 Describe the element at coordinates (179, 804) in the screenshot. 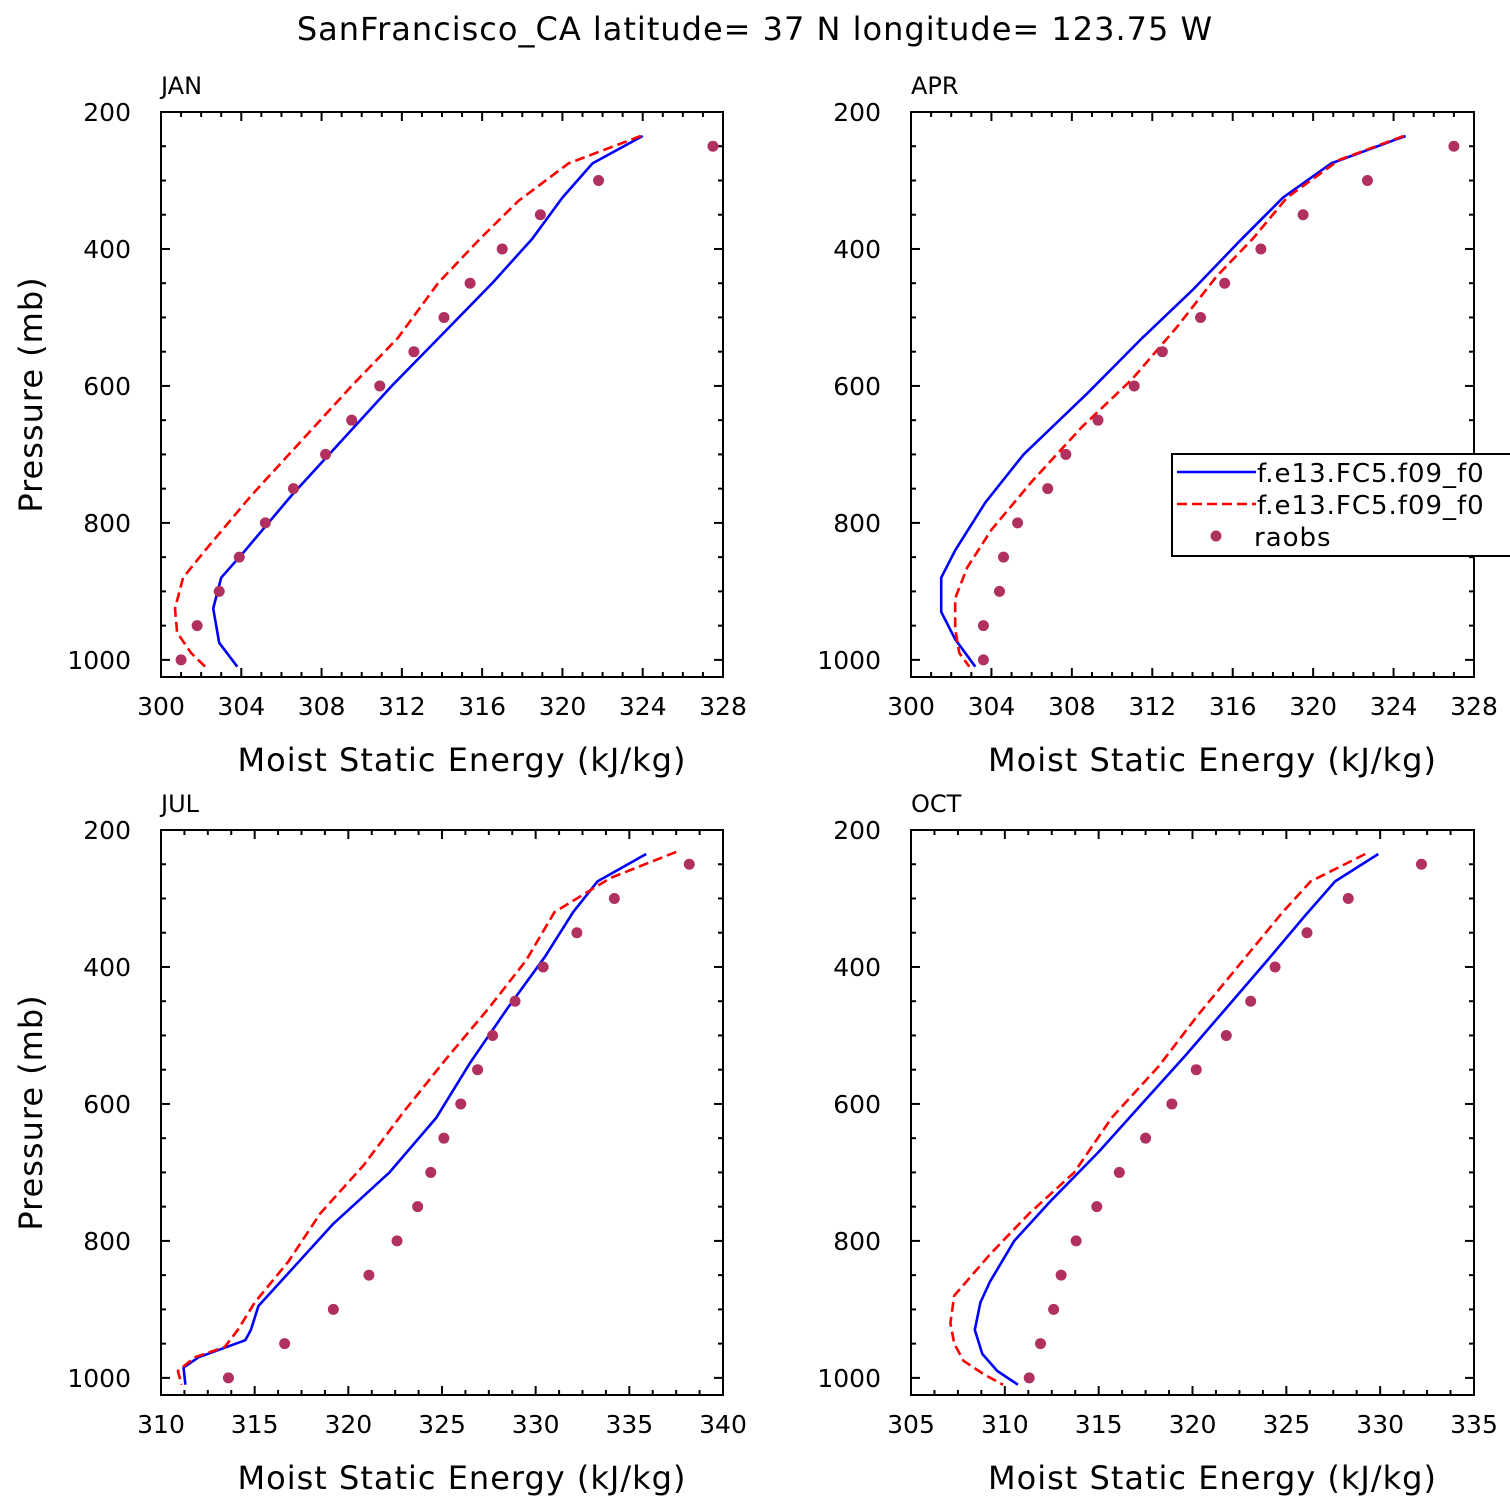

I see `panel-label: JUL` at that location.